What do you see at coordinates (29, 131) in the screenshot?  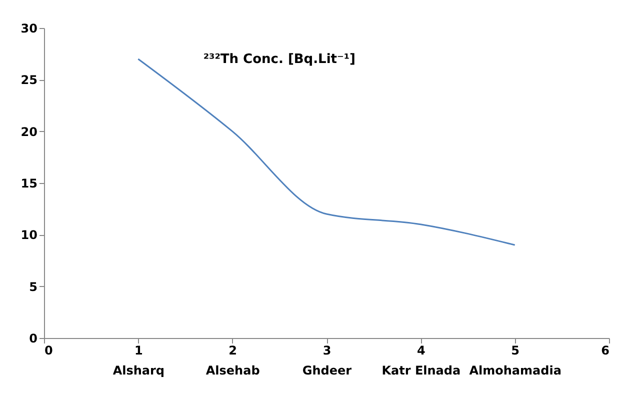 I see `y-tick-label: 20` at bounding box center [29, 131].